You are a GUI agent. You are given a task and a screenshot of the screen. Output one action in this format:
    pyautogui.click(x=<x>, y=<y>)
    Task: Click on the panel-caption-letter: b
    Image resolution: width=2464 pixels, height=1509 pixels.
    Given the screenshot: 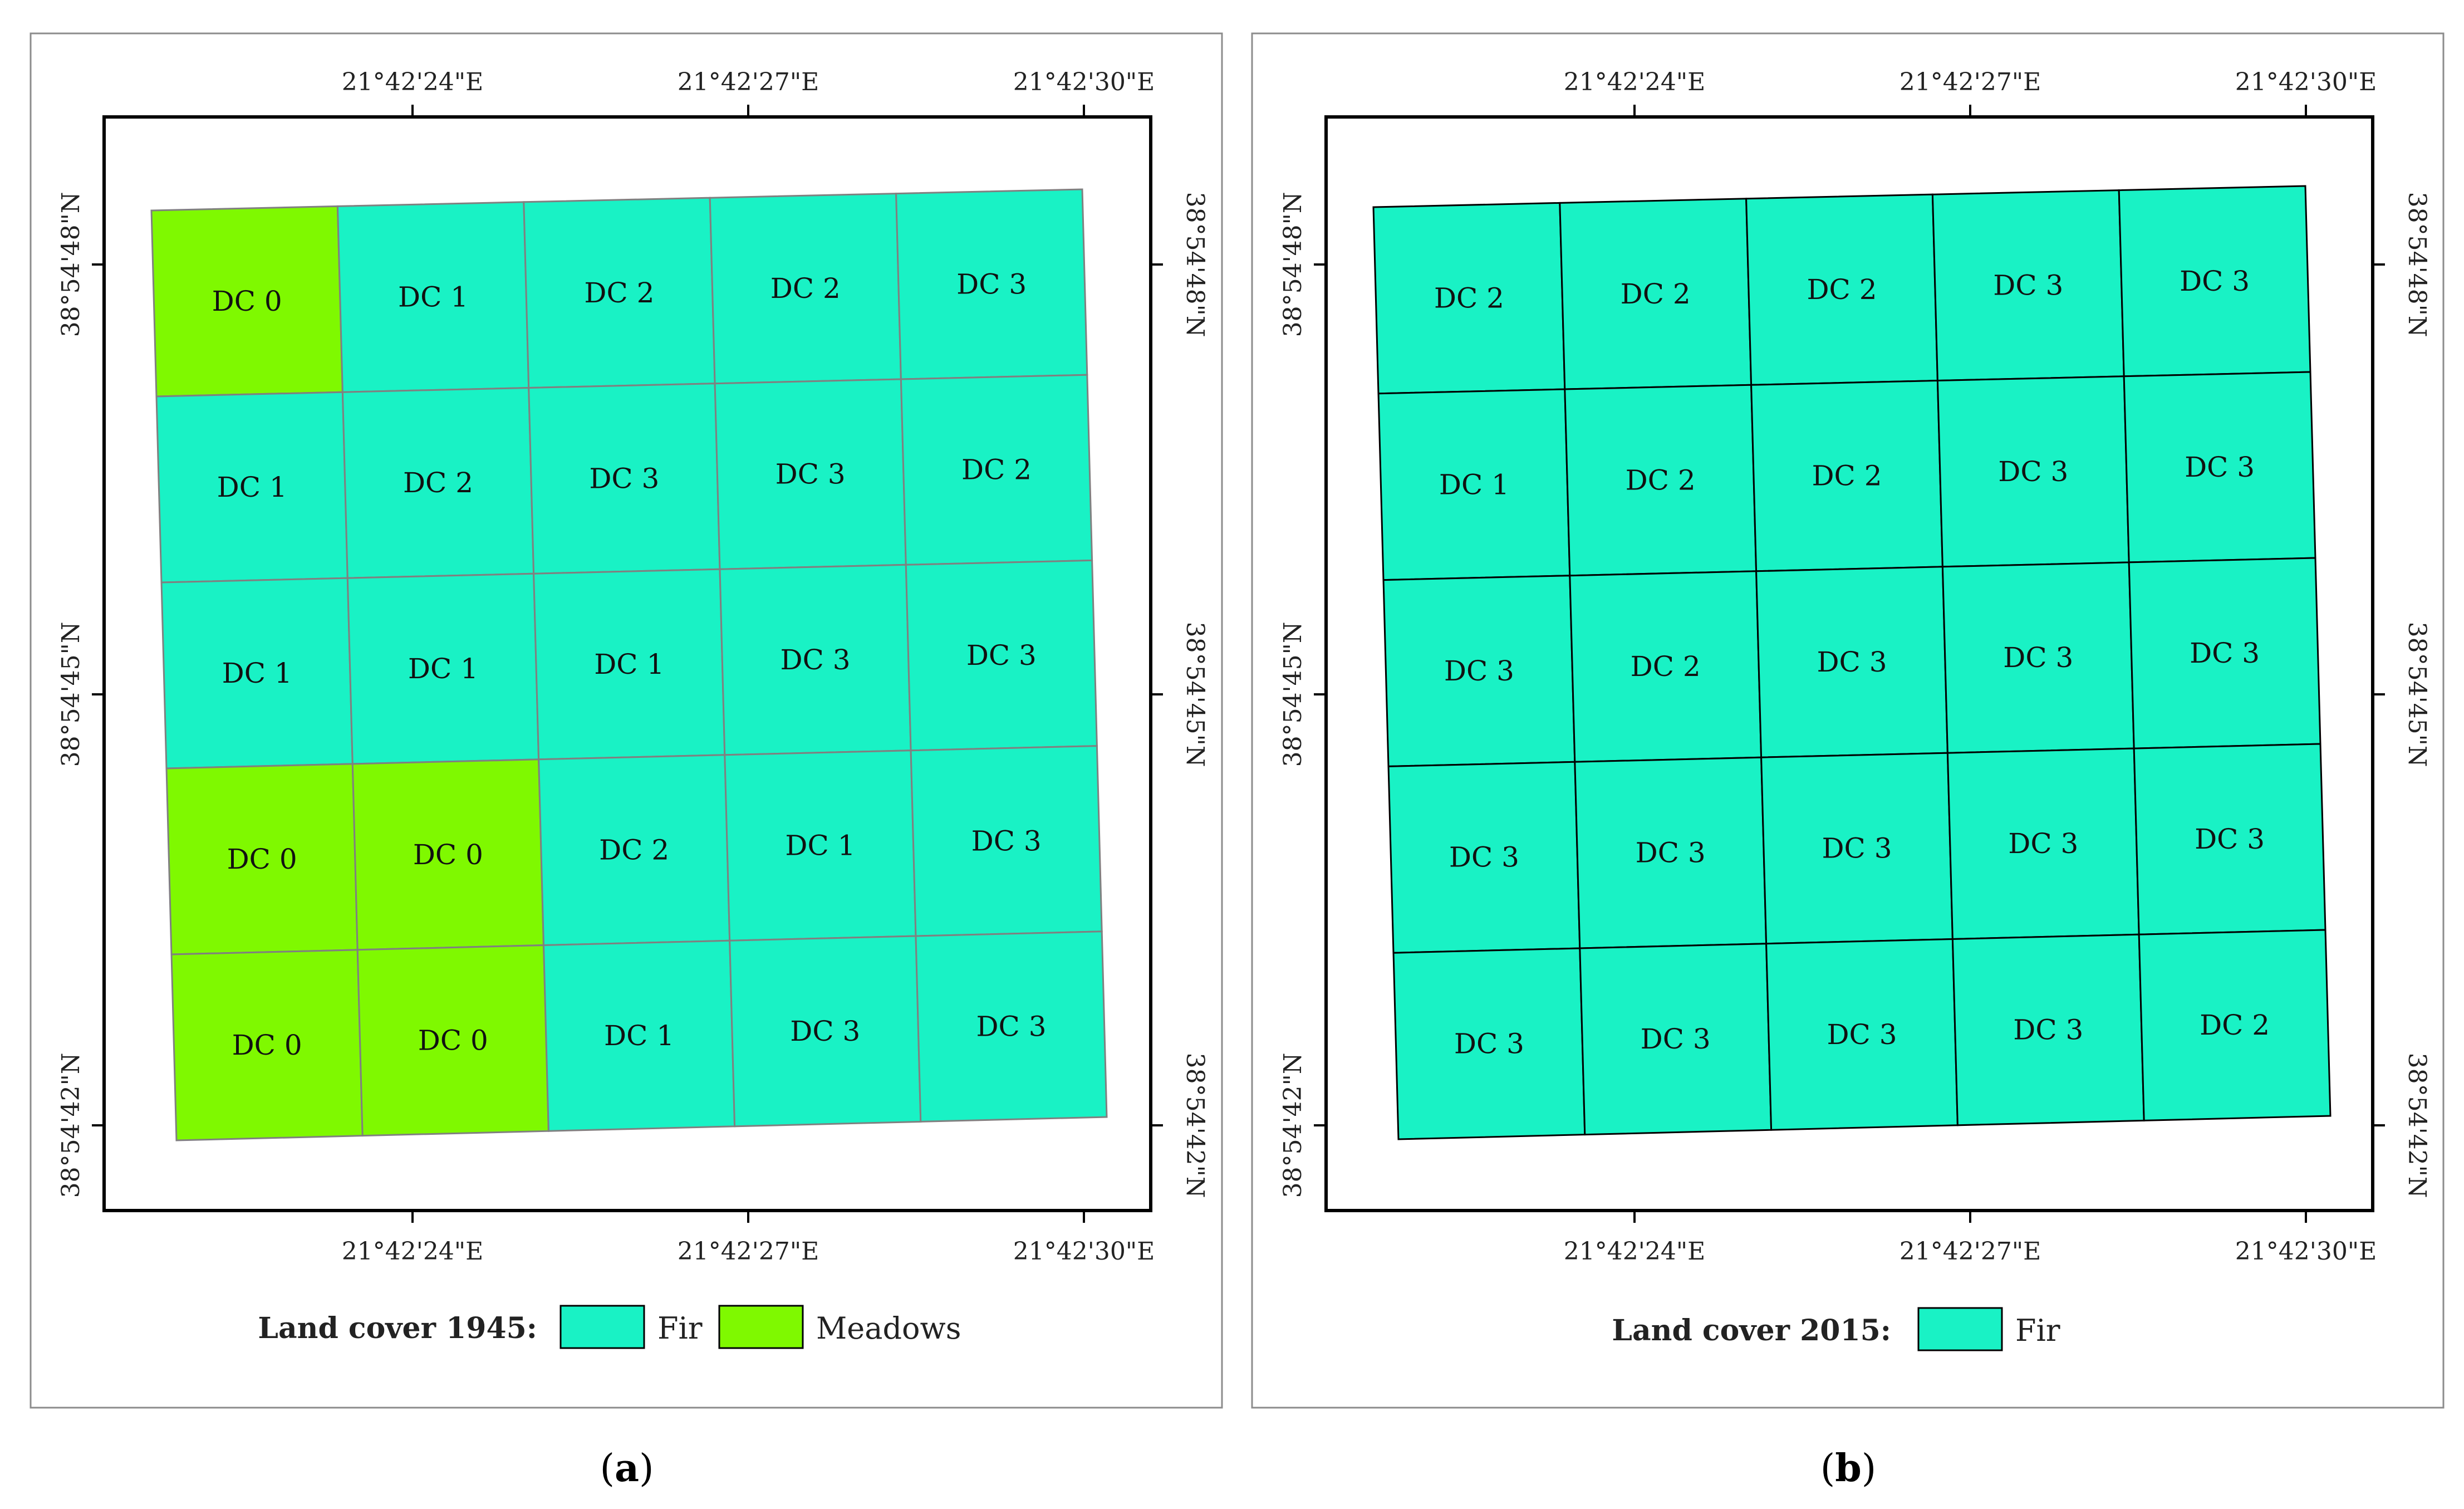 What is the action you would take?
    pyautogui.click(x=1849, y=1469)
    